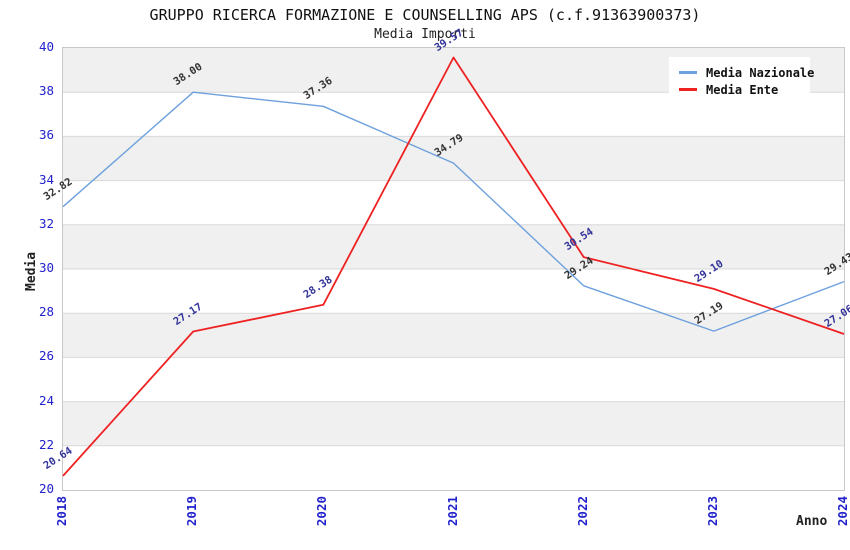 This screenshot has height=550, width=850. I want to click on y-tick-label: 30, so click(46, 267).